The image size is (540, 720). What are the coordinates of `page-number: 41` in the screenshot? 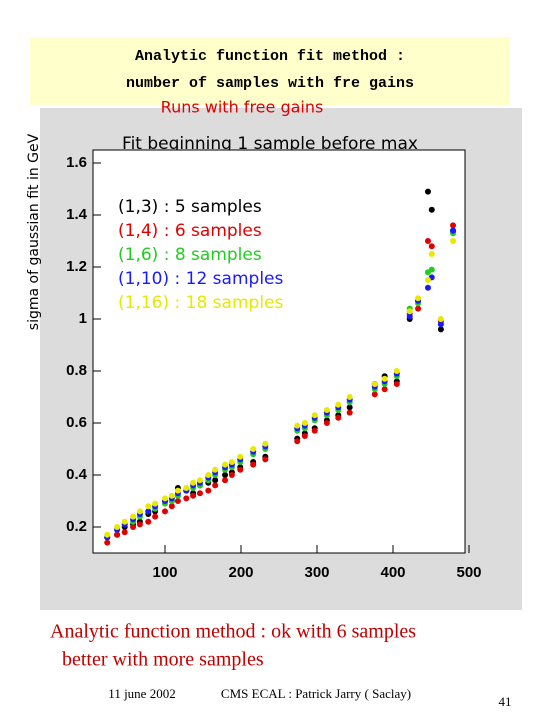 It's located at (505, 701).